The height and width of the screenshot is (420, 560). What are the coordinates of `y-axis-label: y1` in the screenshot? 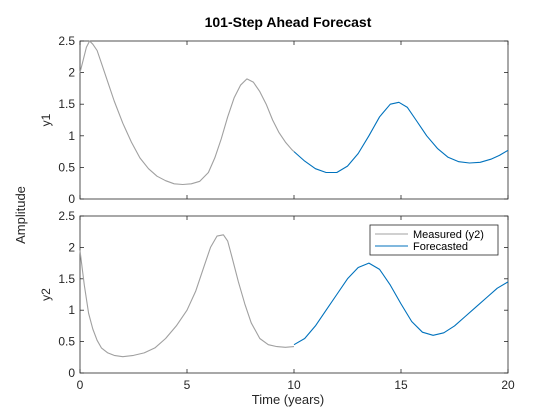 It's located at (46, 119).